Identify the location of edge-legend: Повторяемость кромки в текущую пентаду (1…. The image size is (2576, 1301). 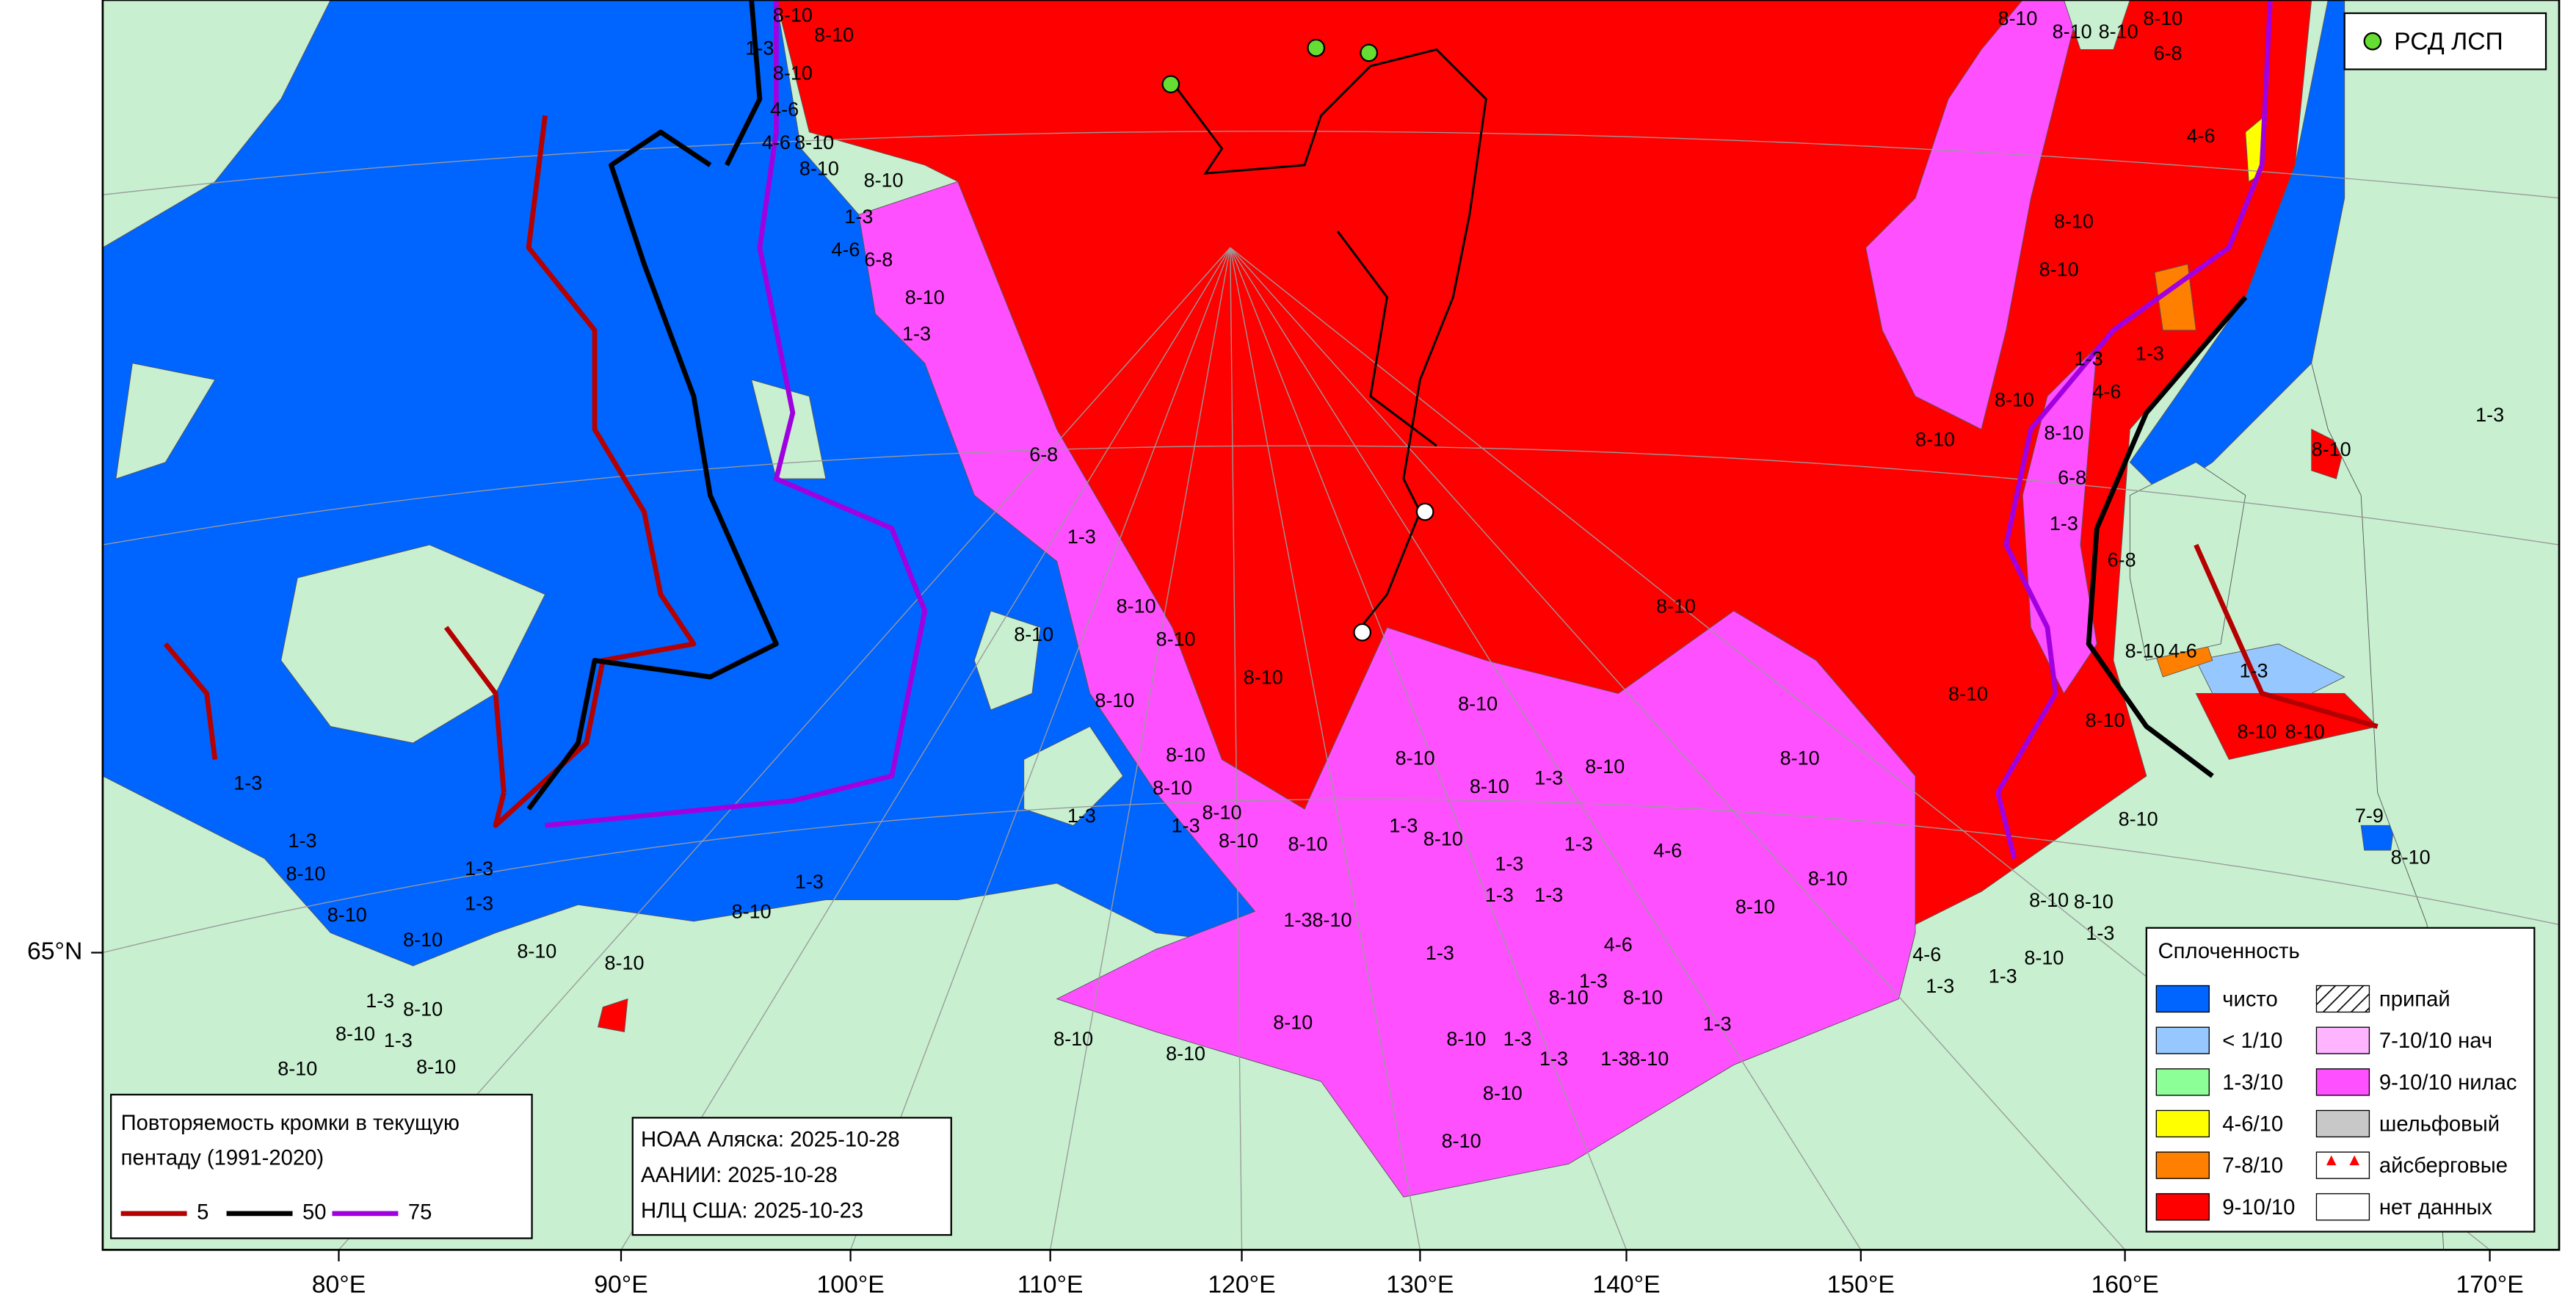
(322, 1166).